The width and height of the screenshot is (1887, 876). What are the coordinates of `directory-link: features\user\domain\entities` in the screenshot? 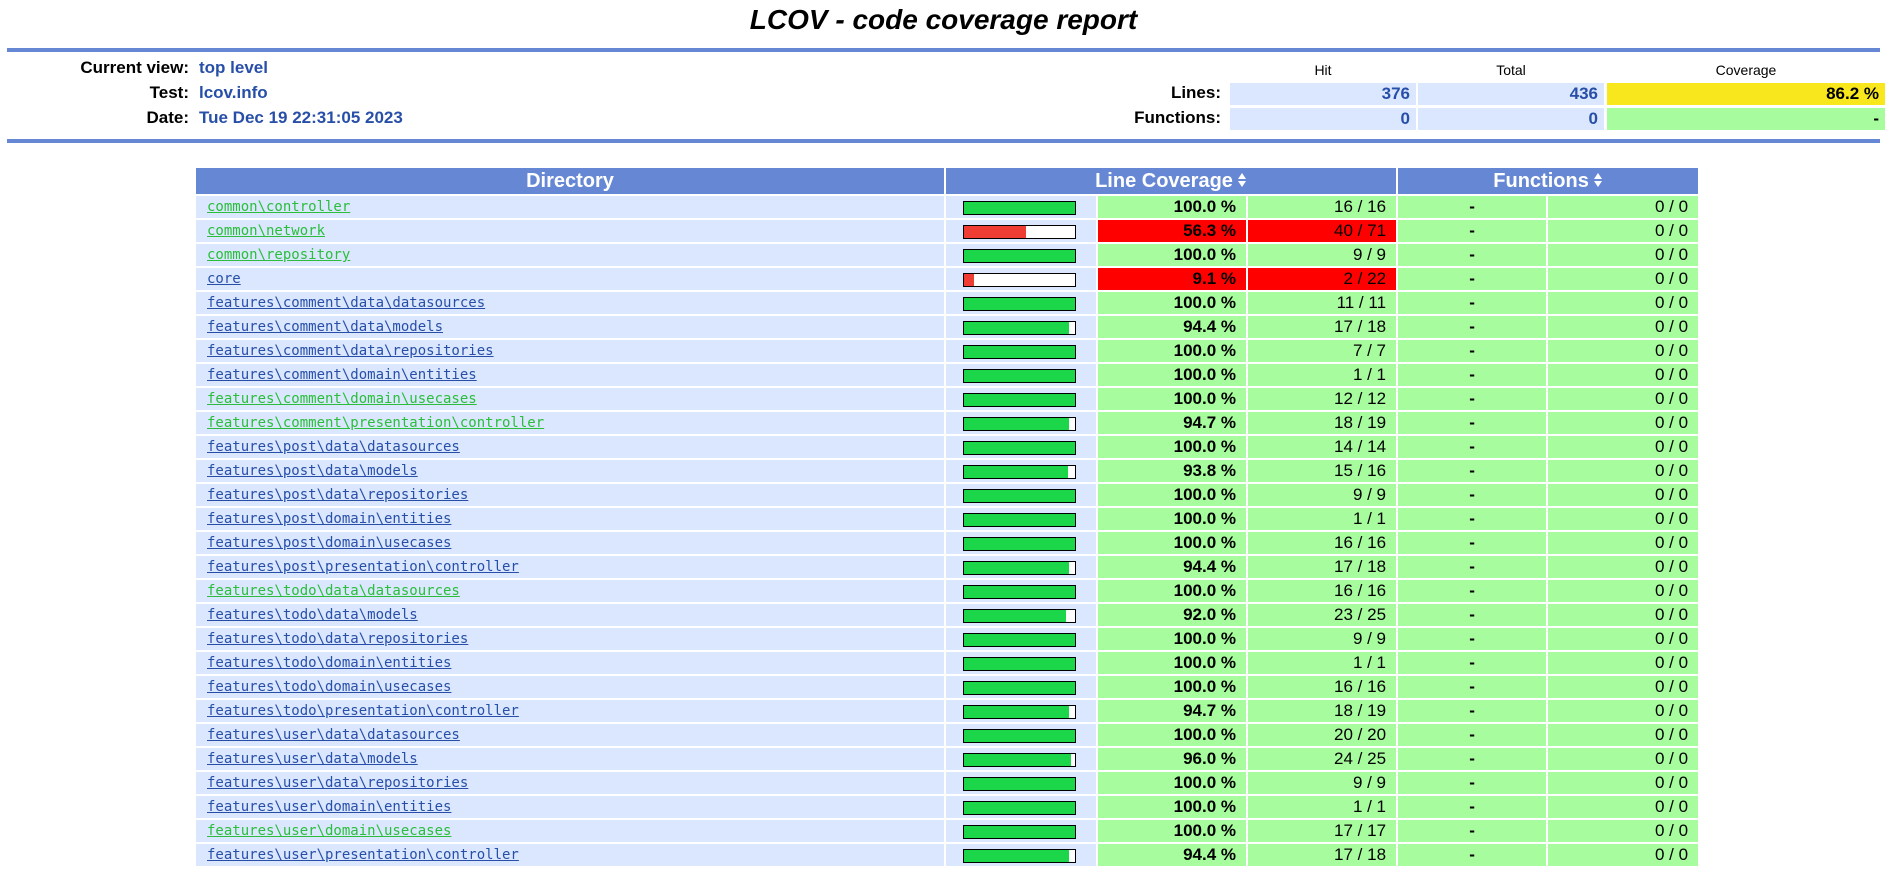 It's located at (329, 807).